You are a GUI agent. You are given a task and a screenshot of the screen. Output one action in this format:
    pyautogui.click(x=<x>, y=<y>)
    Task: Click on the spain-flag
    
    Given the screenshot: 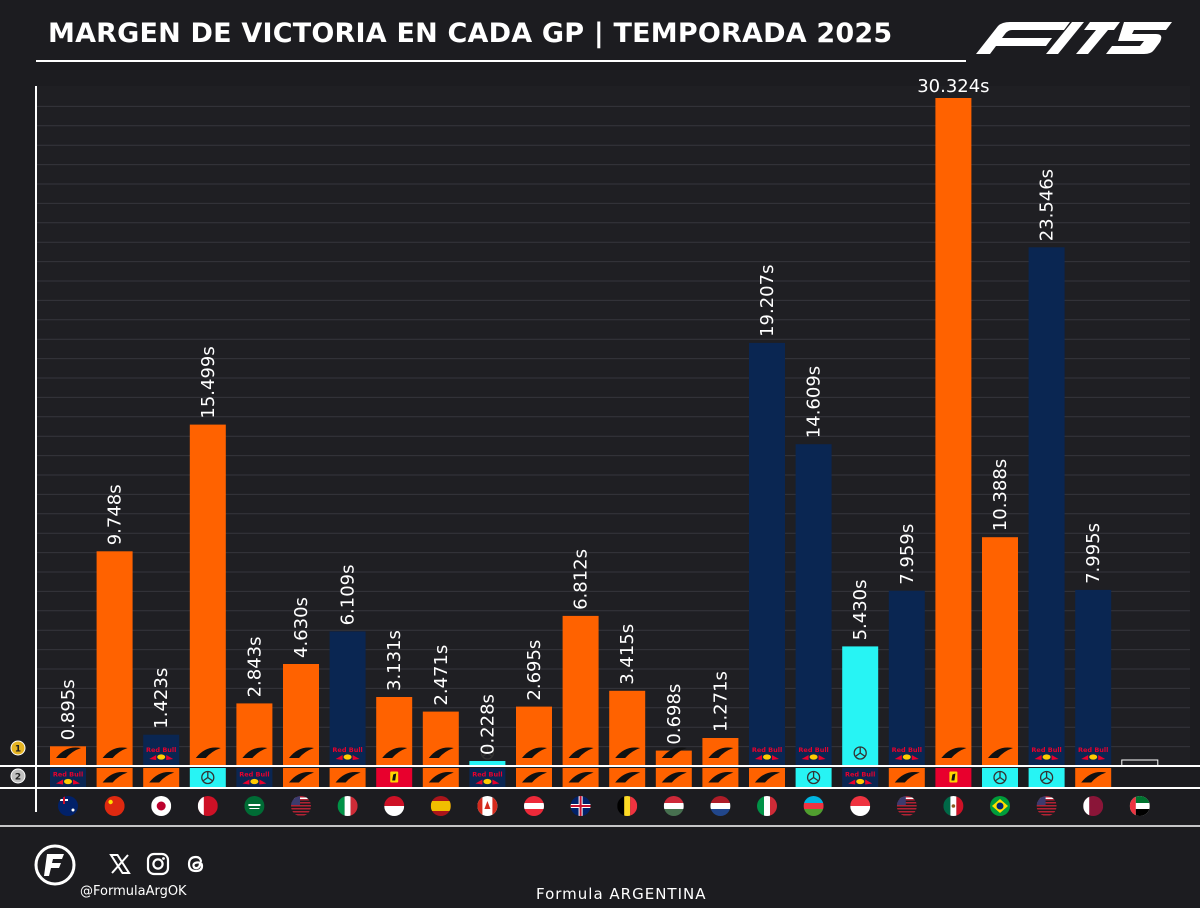 What is the action you would take?
    pyautogui.click(x=440, y=806)
    